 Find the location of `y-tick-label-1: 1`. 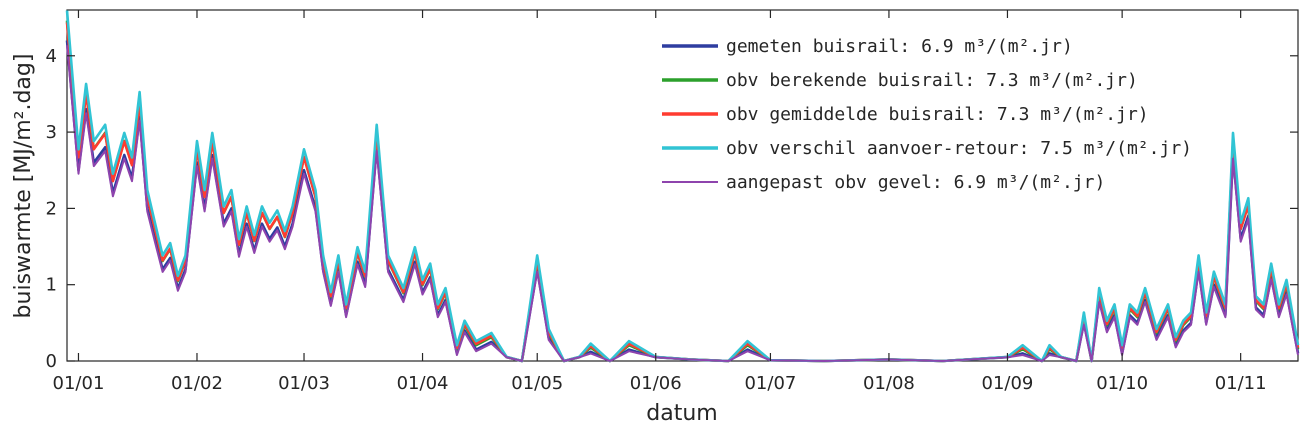

y-tick-label-1: 1 is located at coordinates (51, 285).